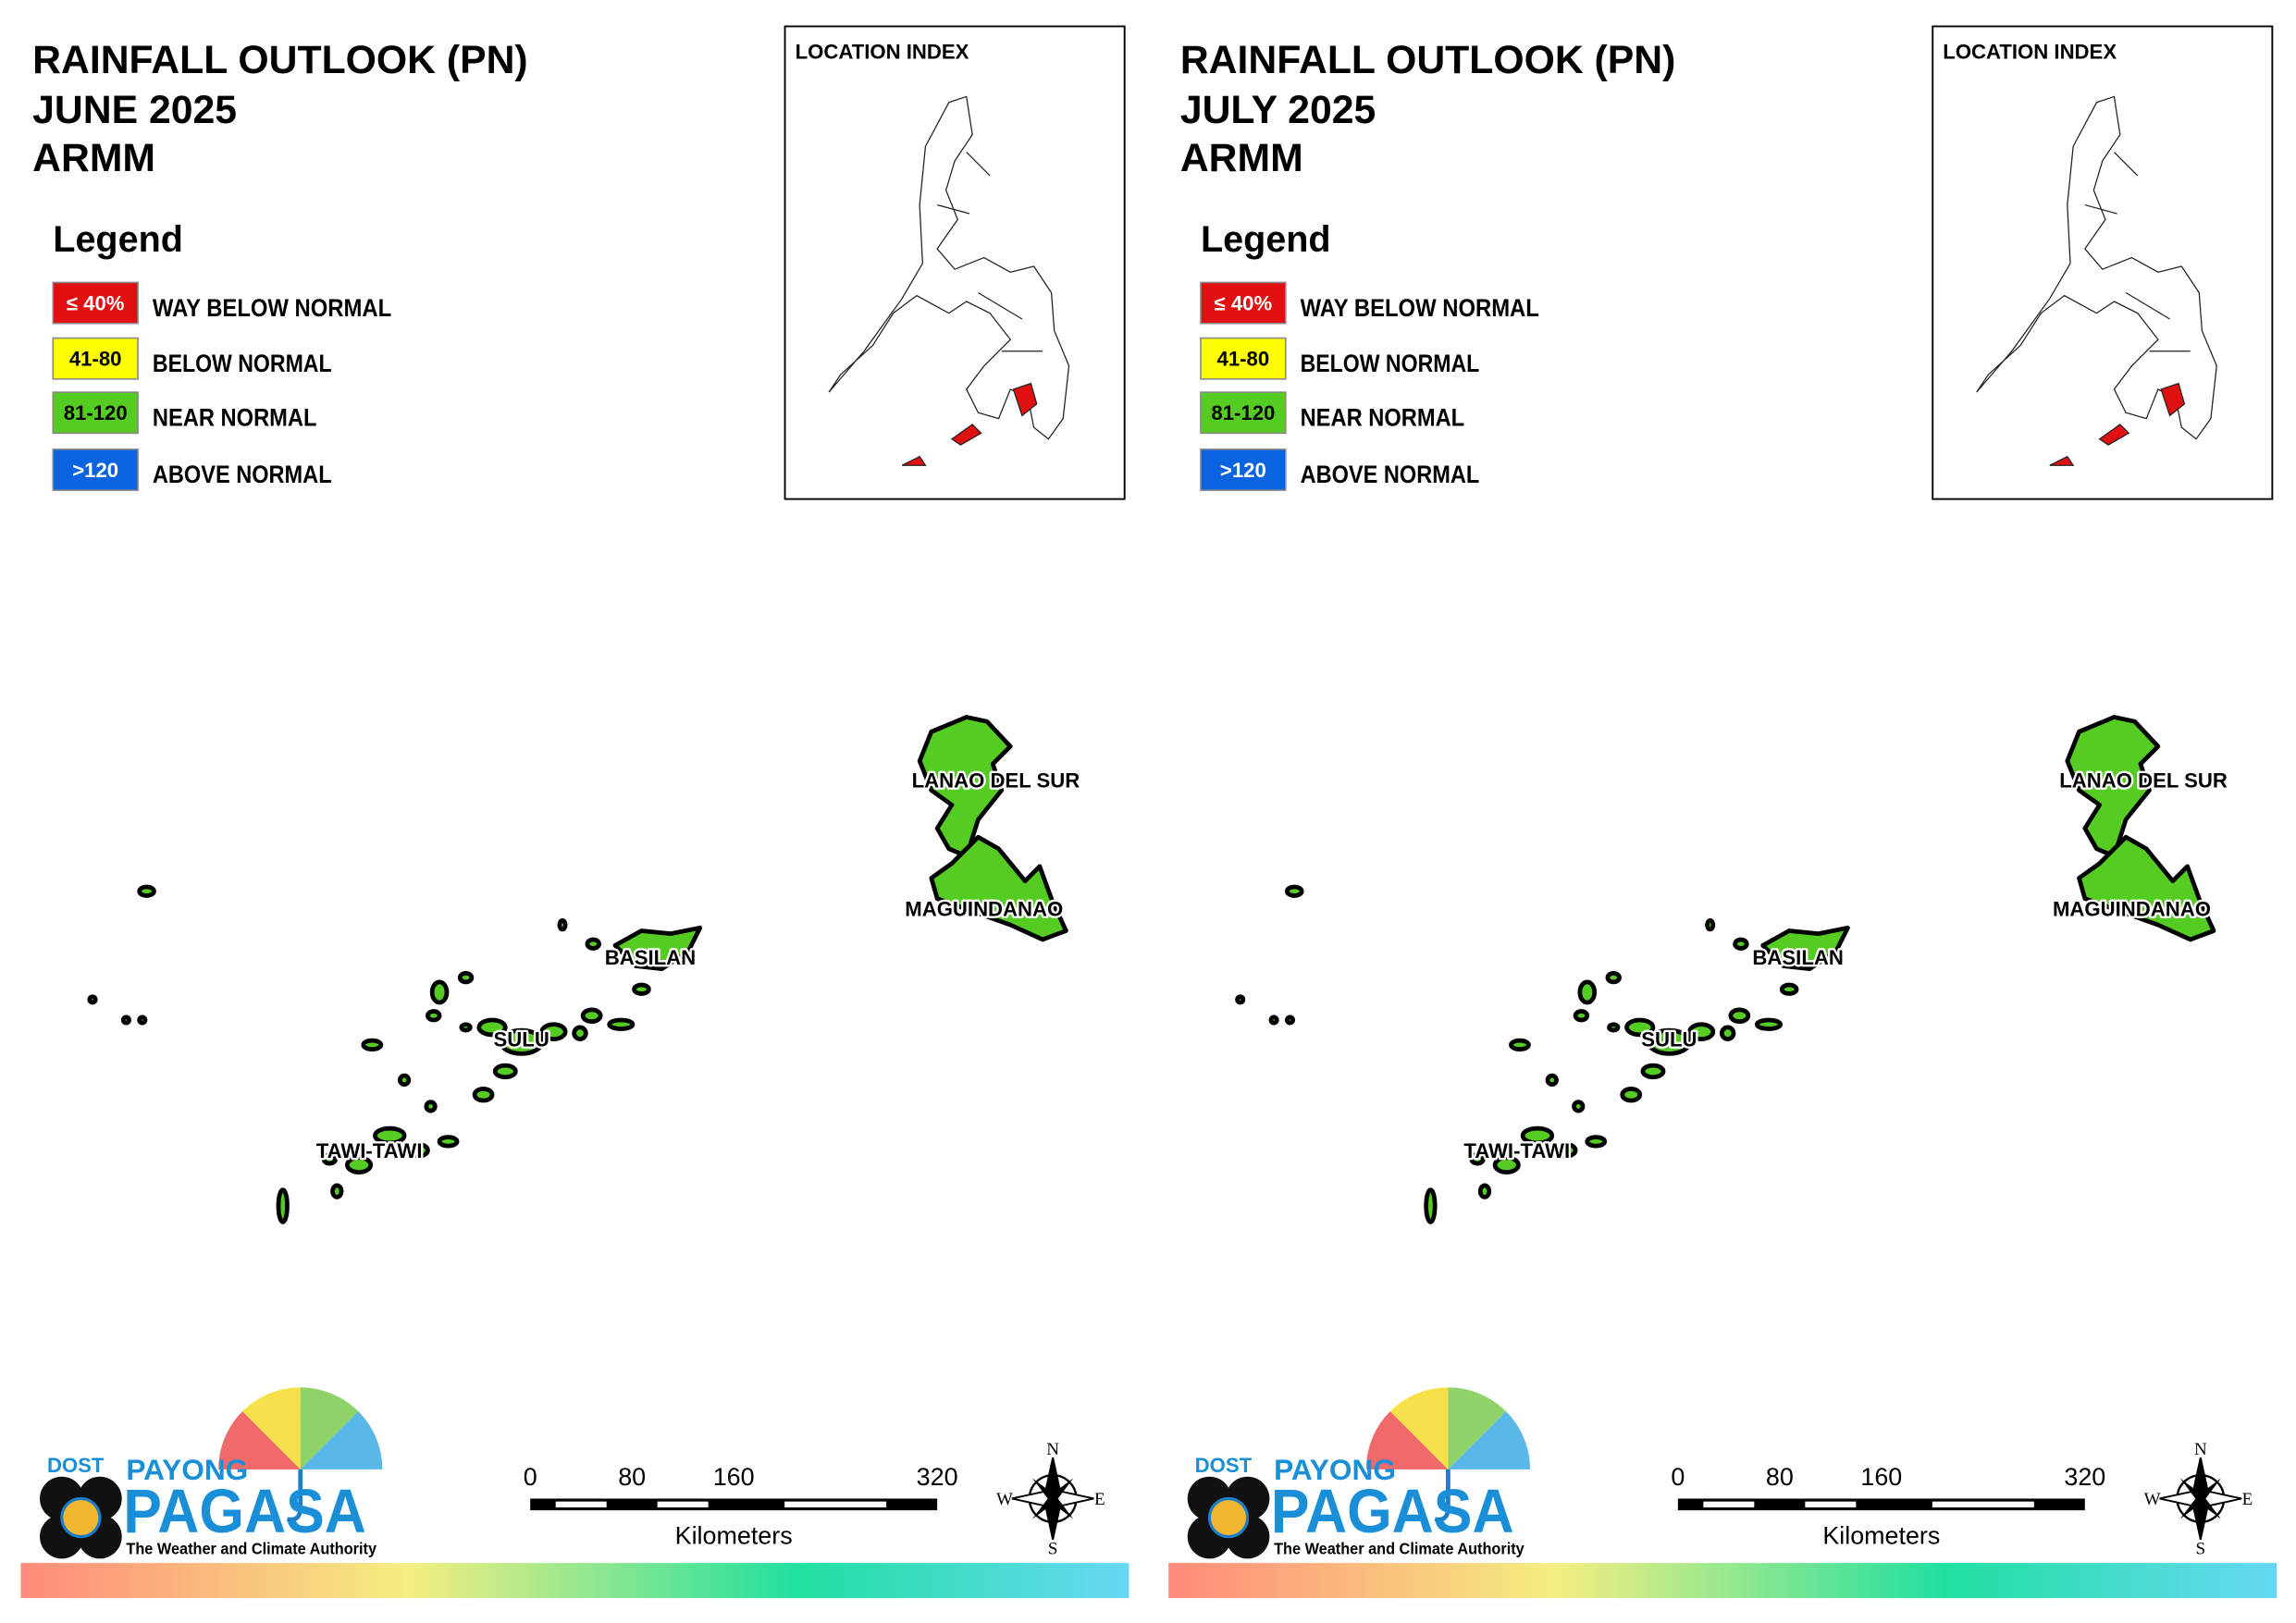 This screenshot has width=2296, height=1623. What do you see at coordinates (1278, 110) in the screenshot?
I see `title-line: JULY 2025` at bounding box center [1278, 110].